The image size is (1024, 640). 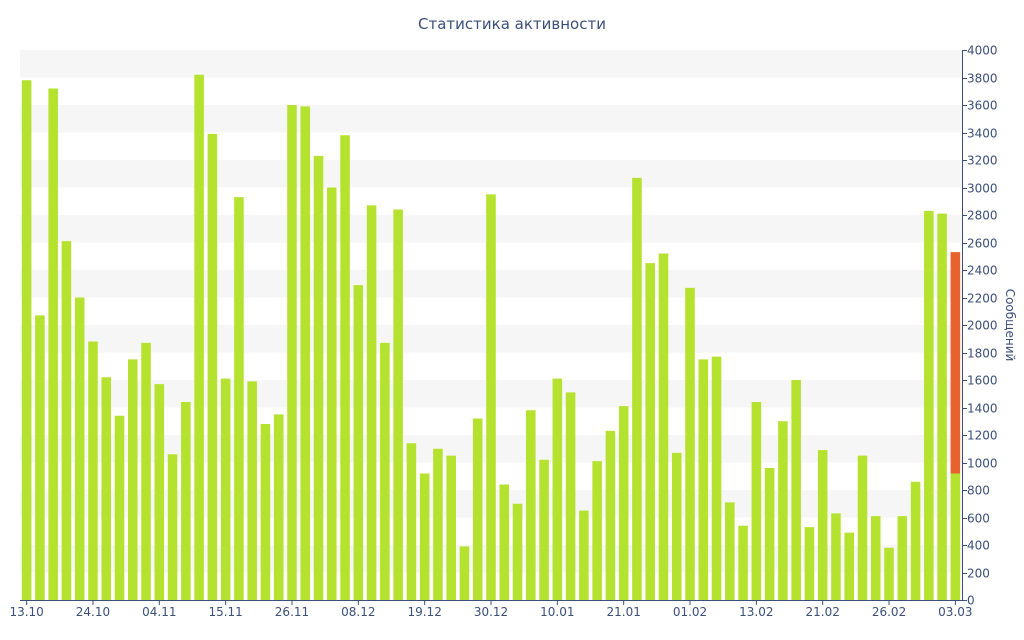 What do you see at coordinates (159, 612) in the screenshot?
I see `x-tick-label: 04.11` at bounding box center [159, 612].